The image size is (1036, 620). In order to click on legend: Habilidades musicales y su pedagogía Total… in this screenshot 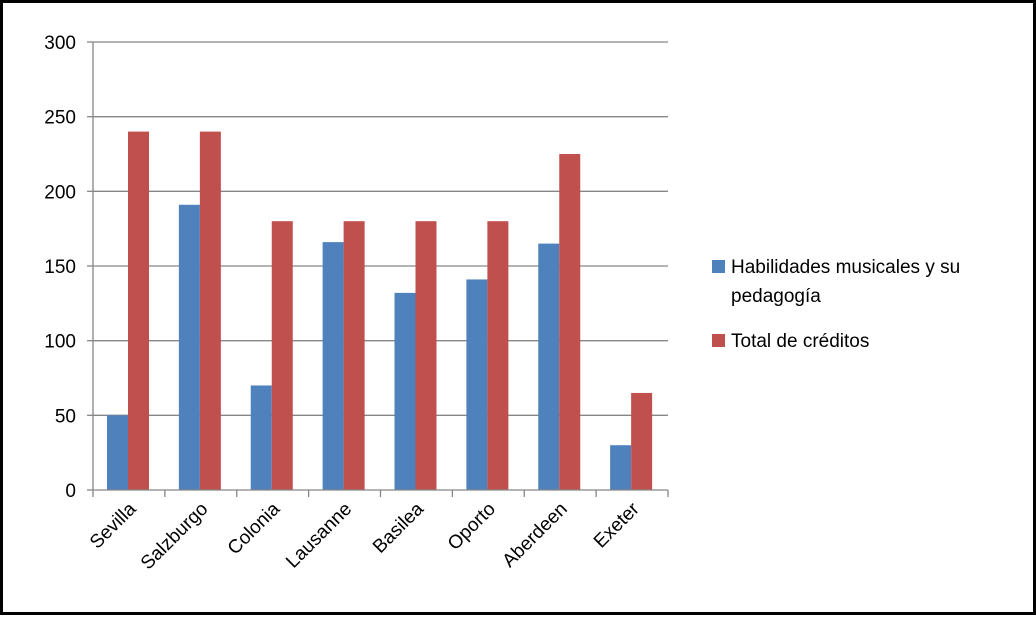, I will do `click(836, 304)`.